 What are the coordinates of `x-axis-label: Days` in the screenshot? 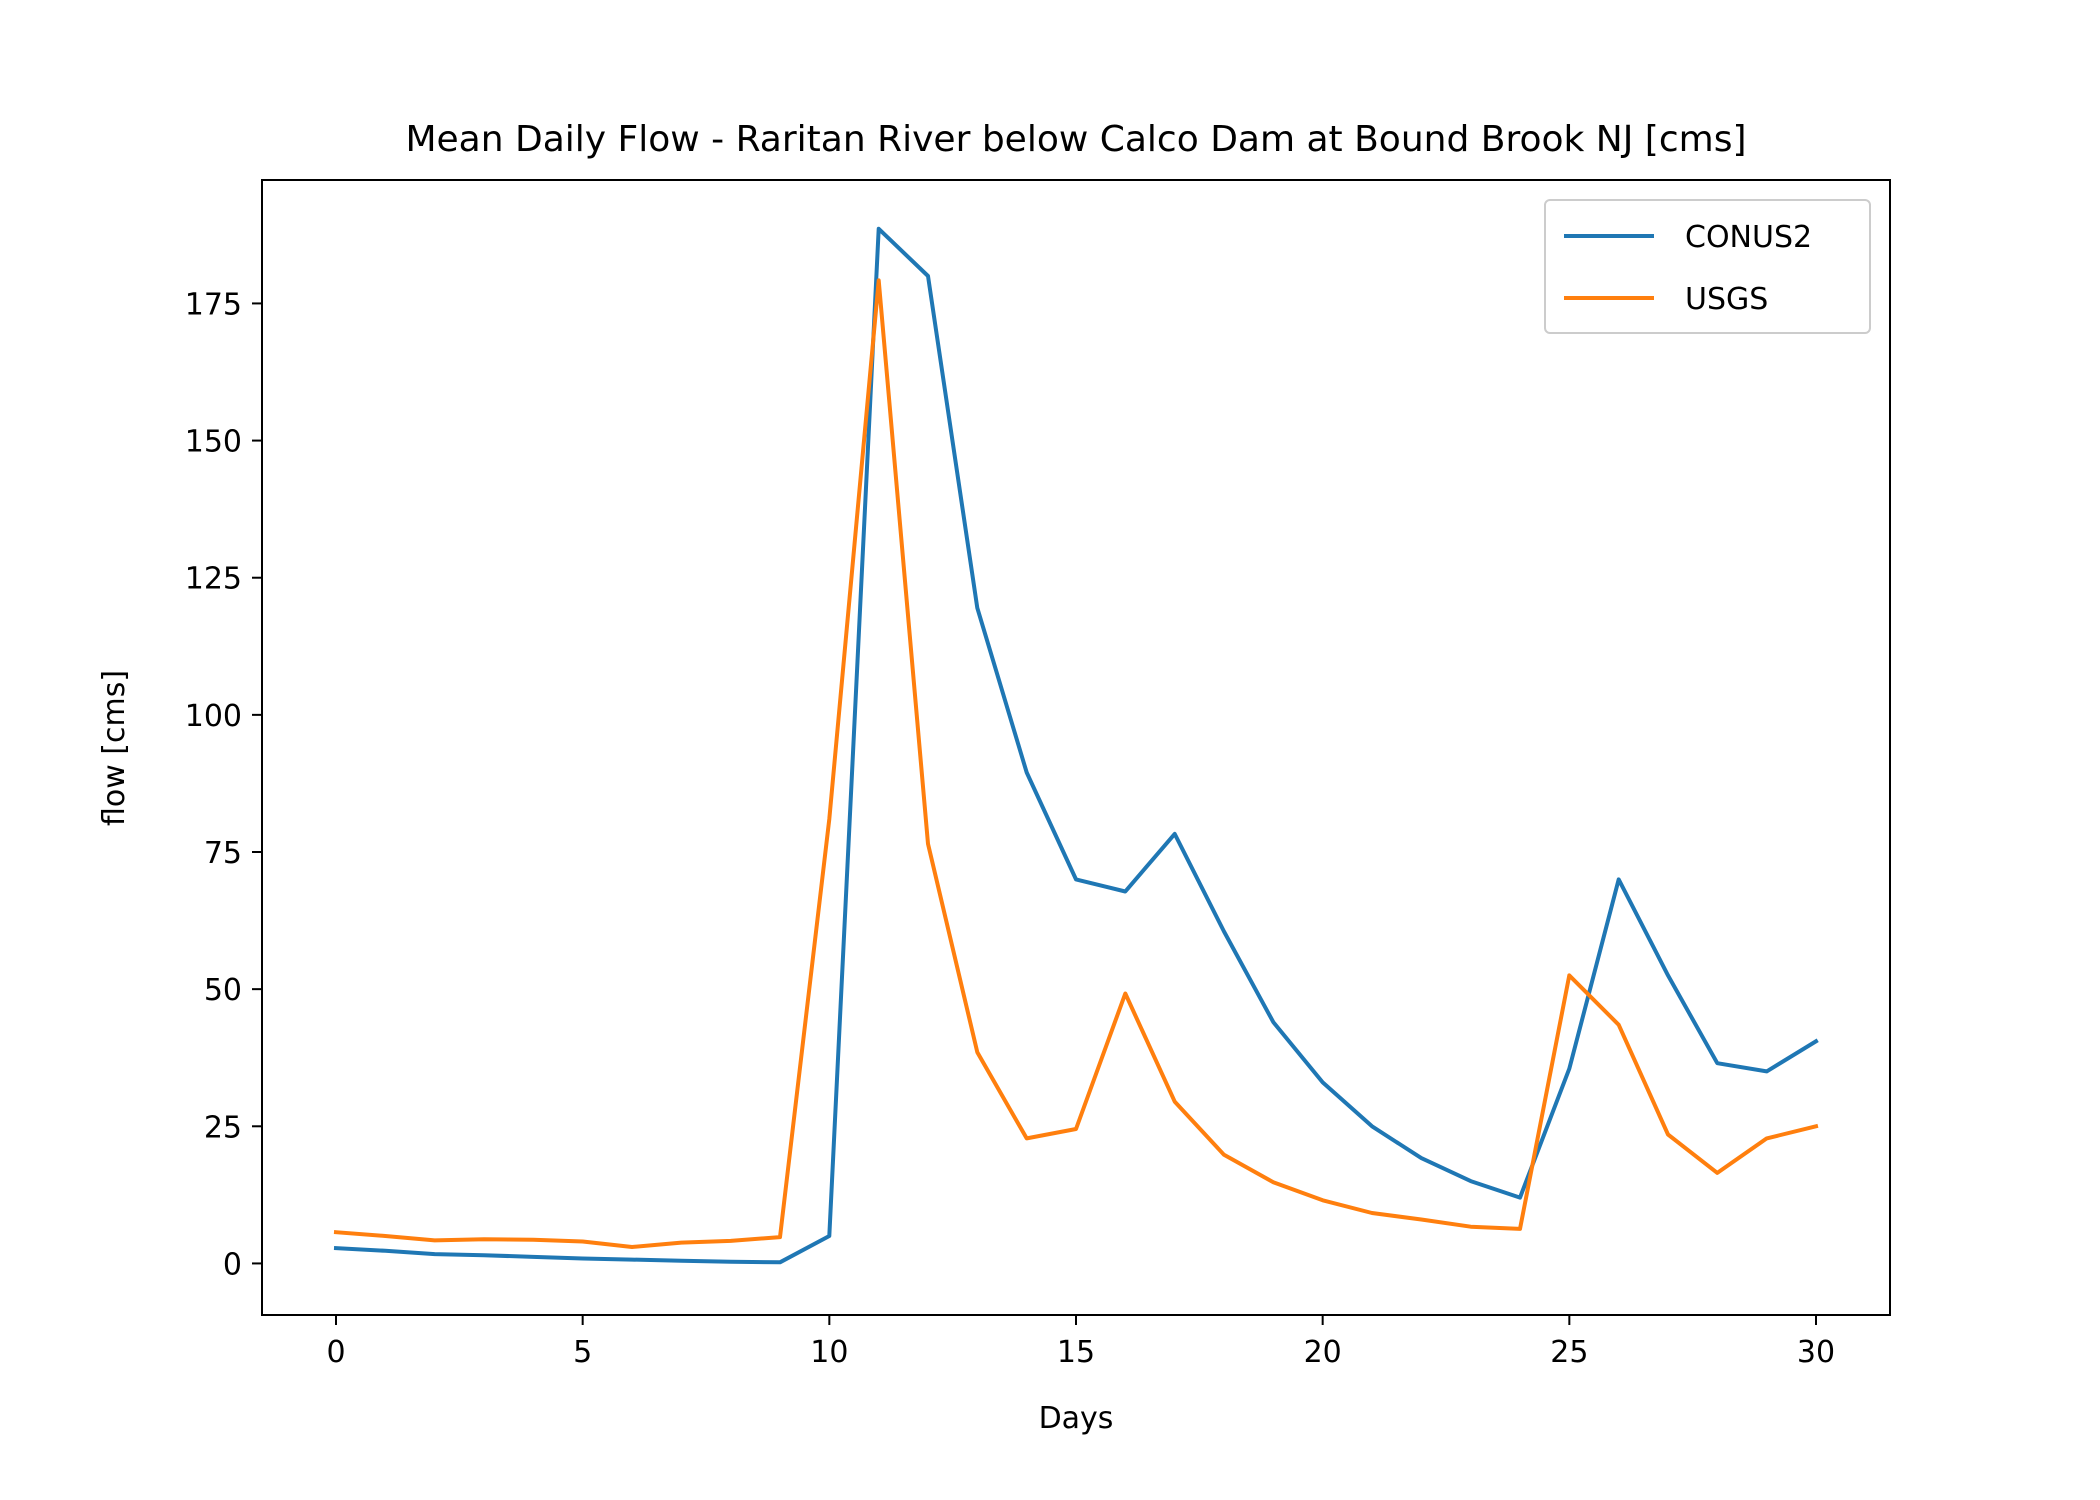 It's located at (1076, 1418).